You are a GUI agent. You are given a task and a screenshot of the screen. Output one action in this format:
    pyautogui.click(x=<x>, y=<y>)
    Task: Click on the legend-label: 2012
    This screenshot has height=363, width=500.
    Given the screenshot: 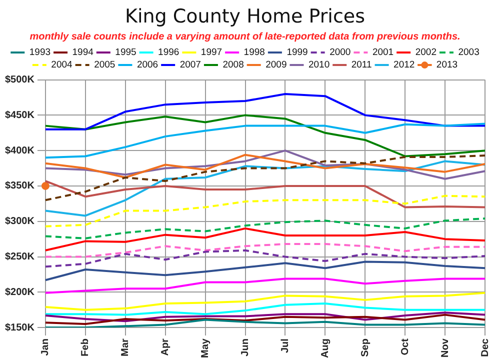 What is the action you would take?
    pyautogui.click(x=404, y=65)
    